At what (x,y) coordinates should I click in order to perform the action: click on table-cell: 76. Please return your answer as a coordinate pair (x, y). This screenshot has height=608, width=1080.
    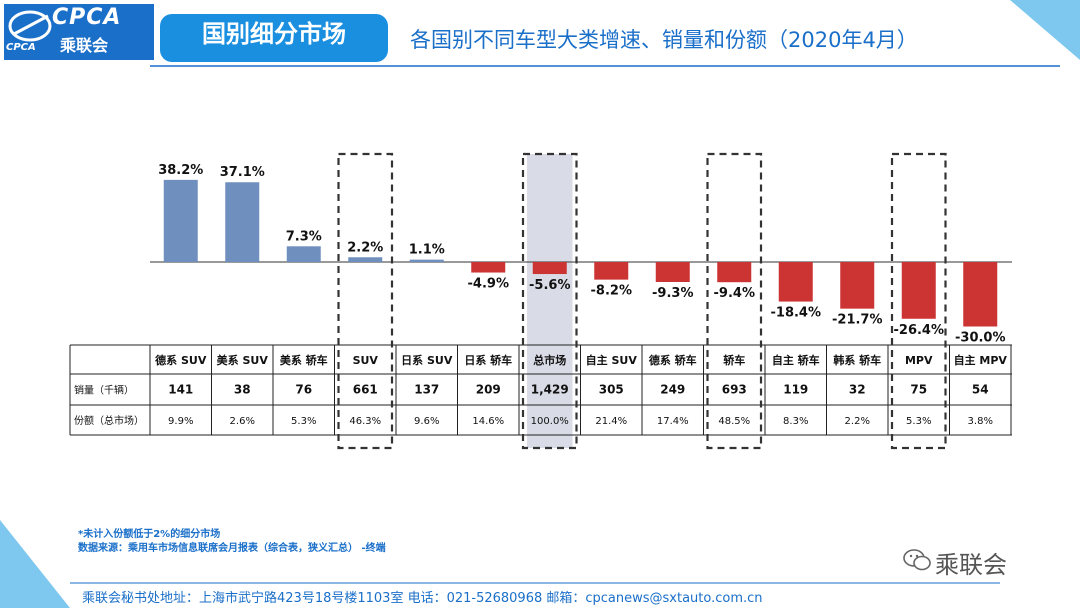
    Looking at the image, I should click on (303, 390).